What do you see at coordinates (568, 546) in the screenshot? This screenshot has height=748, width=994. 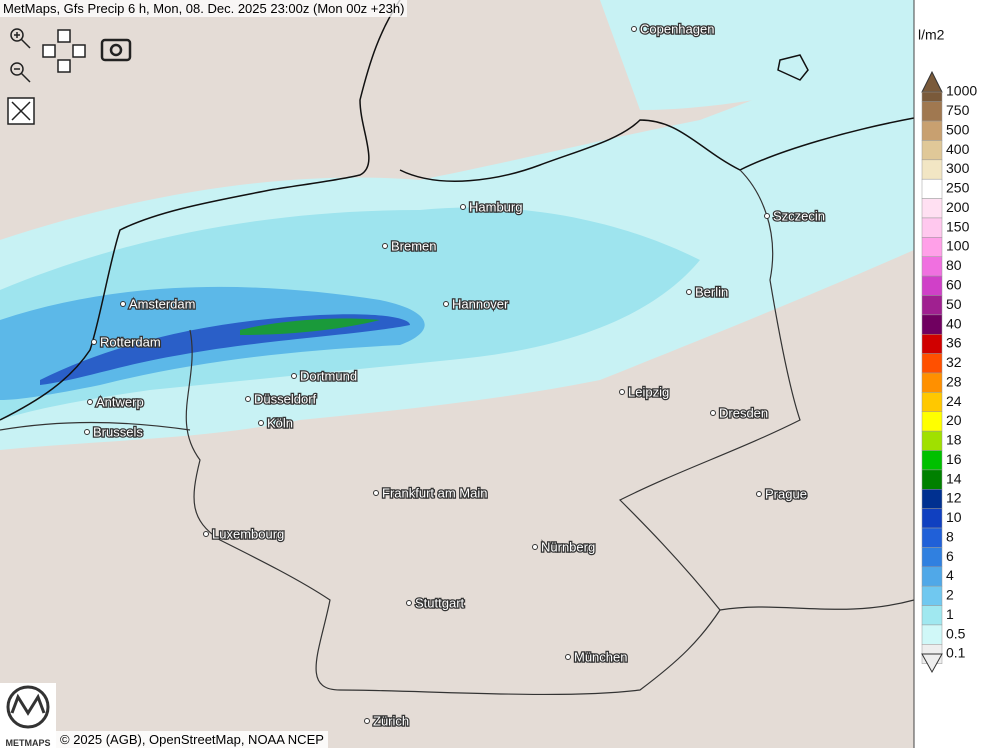 I see `city-label: Nürnberg` at bounding box center [568, 546].